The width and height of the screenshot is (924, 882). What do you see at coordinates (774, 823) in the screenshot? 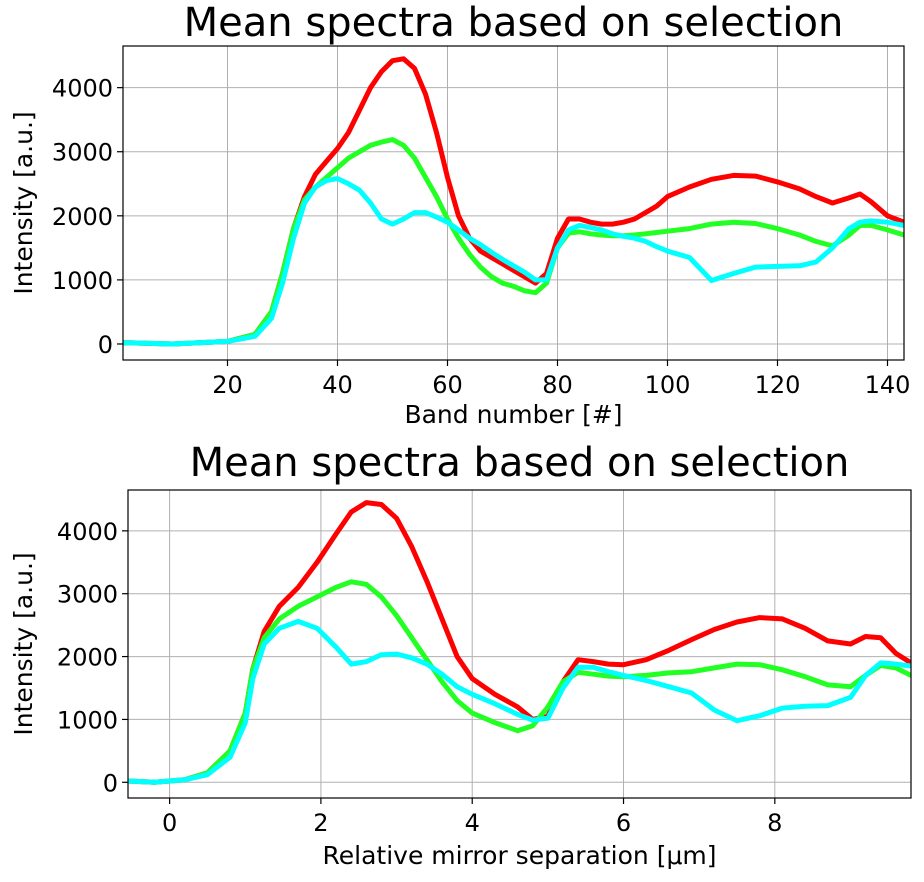
I see `x-tick-label: 8` at bounding box center [774, 823].